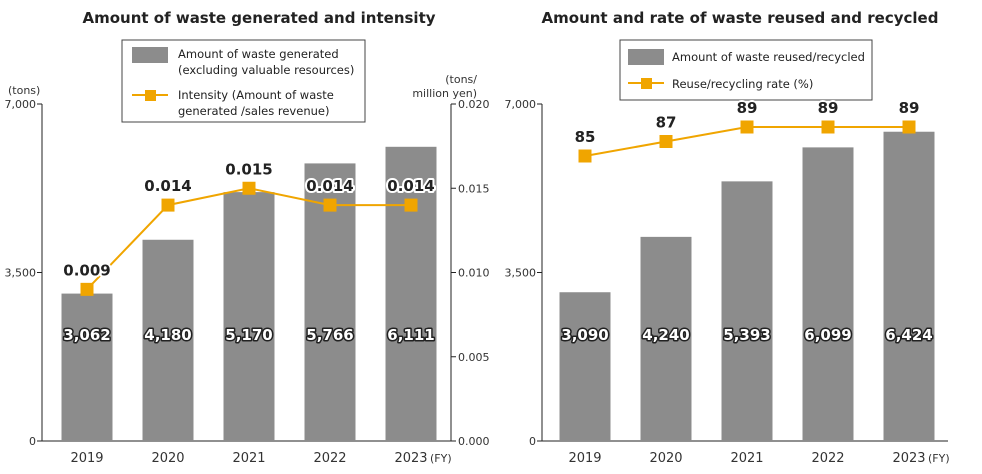 The image size is (982, 474). What do you see at coordinates (827, 335) in the screenshot?
I see `bar-value-label: 6,099` at bounding box center [827, 335].